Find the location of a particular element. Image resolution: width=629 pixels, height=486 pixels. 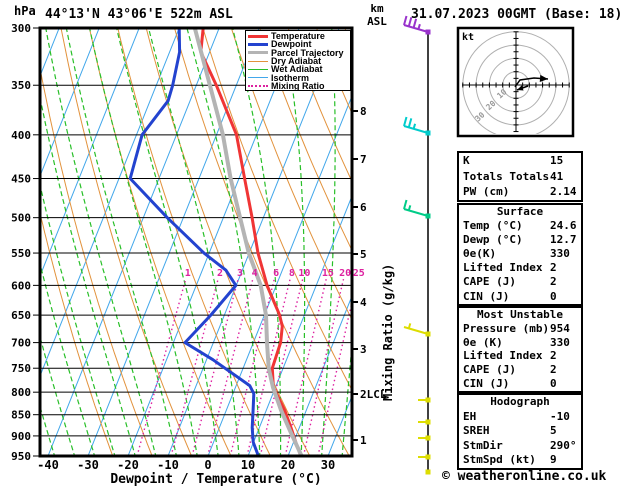

temperature-curve is located at coordinates (251, 242).